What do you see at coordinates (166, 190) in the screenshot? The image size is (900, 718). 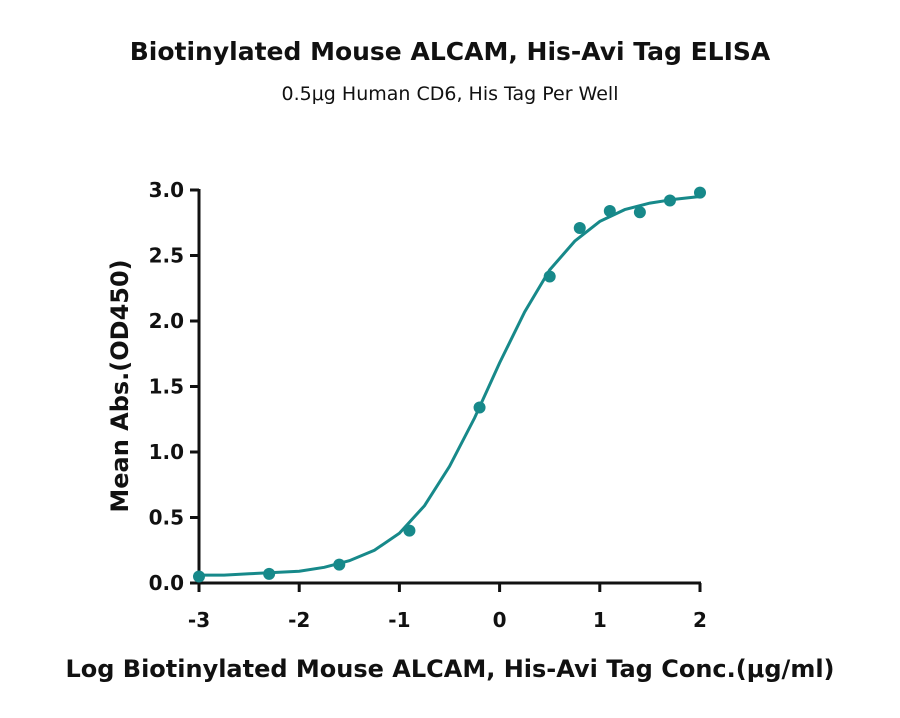 I see `y-tick-label: 3.0` at bounding box center [166, 190].